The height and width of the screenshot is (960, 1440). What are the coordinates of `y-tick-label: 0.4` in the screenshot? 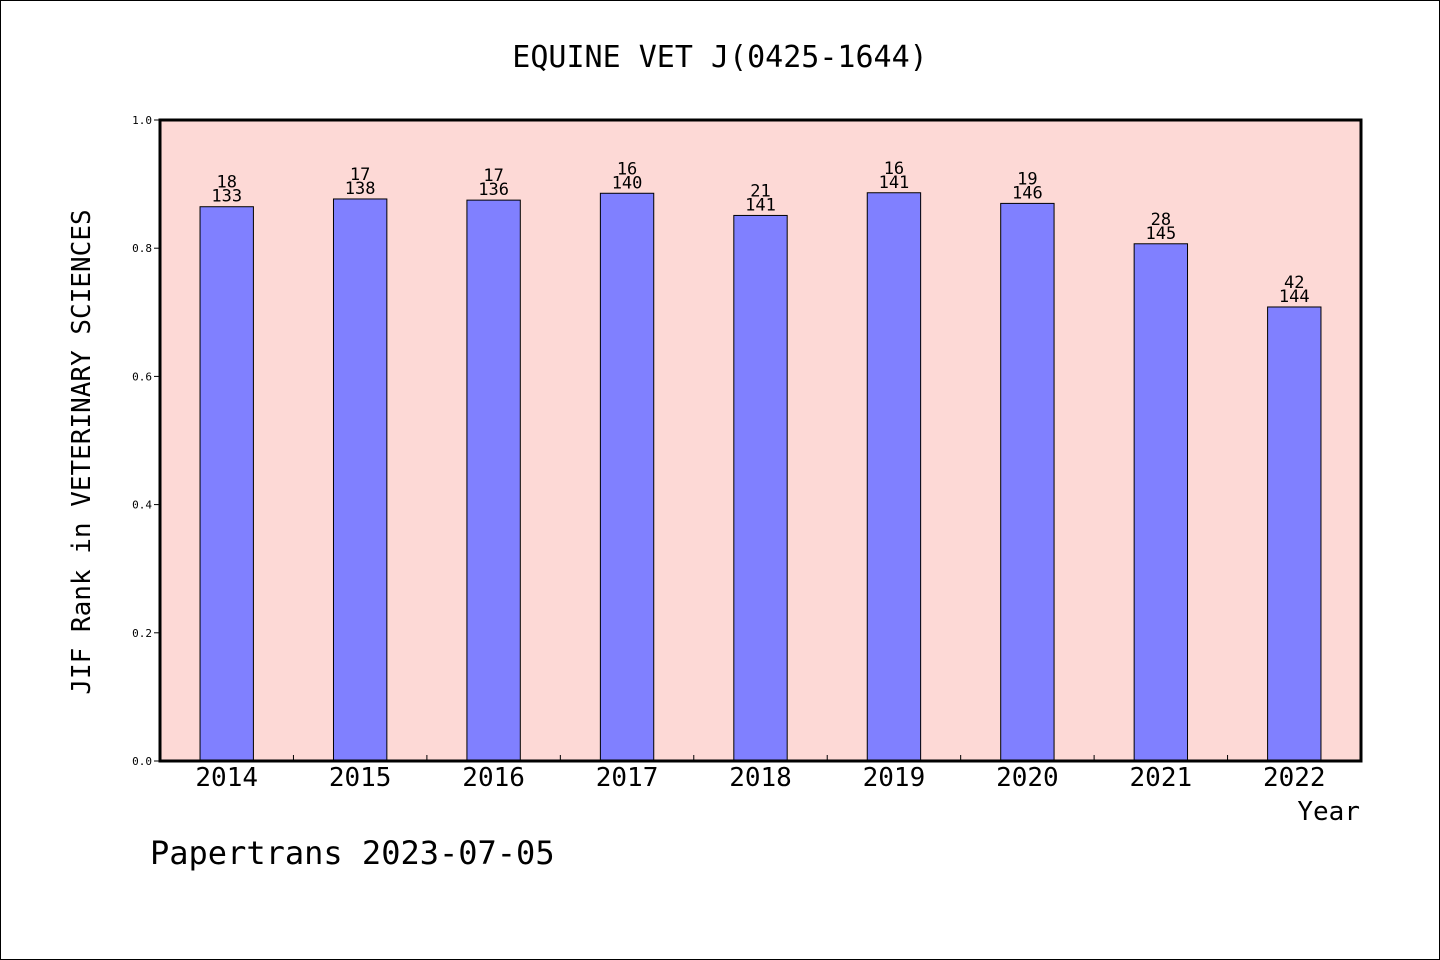 It's located at (142, 505).